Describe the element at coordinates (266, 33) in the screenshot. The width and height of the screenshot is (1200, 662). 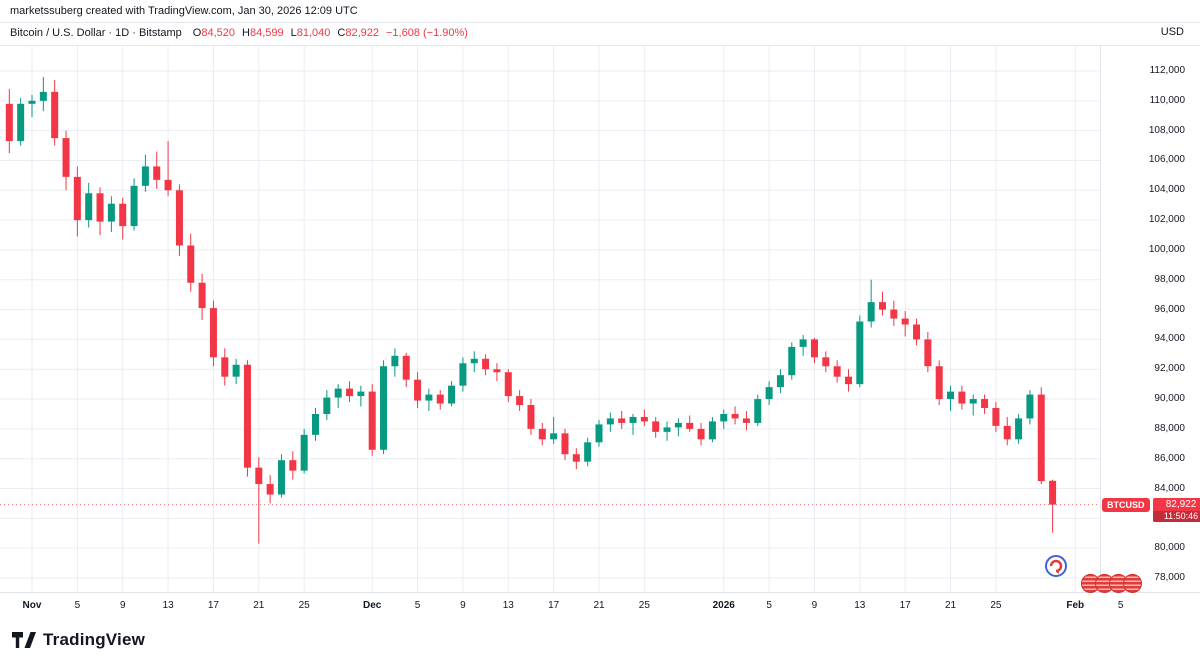
I see `ohlc-high-value: 84,599` at that location.